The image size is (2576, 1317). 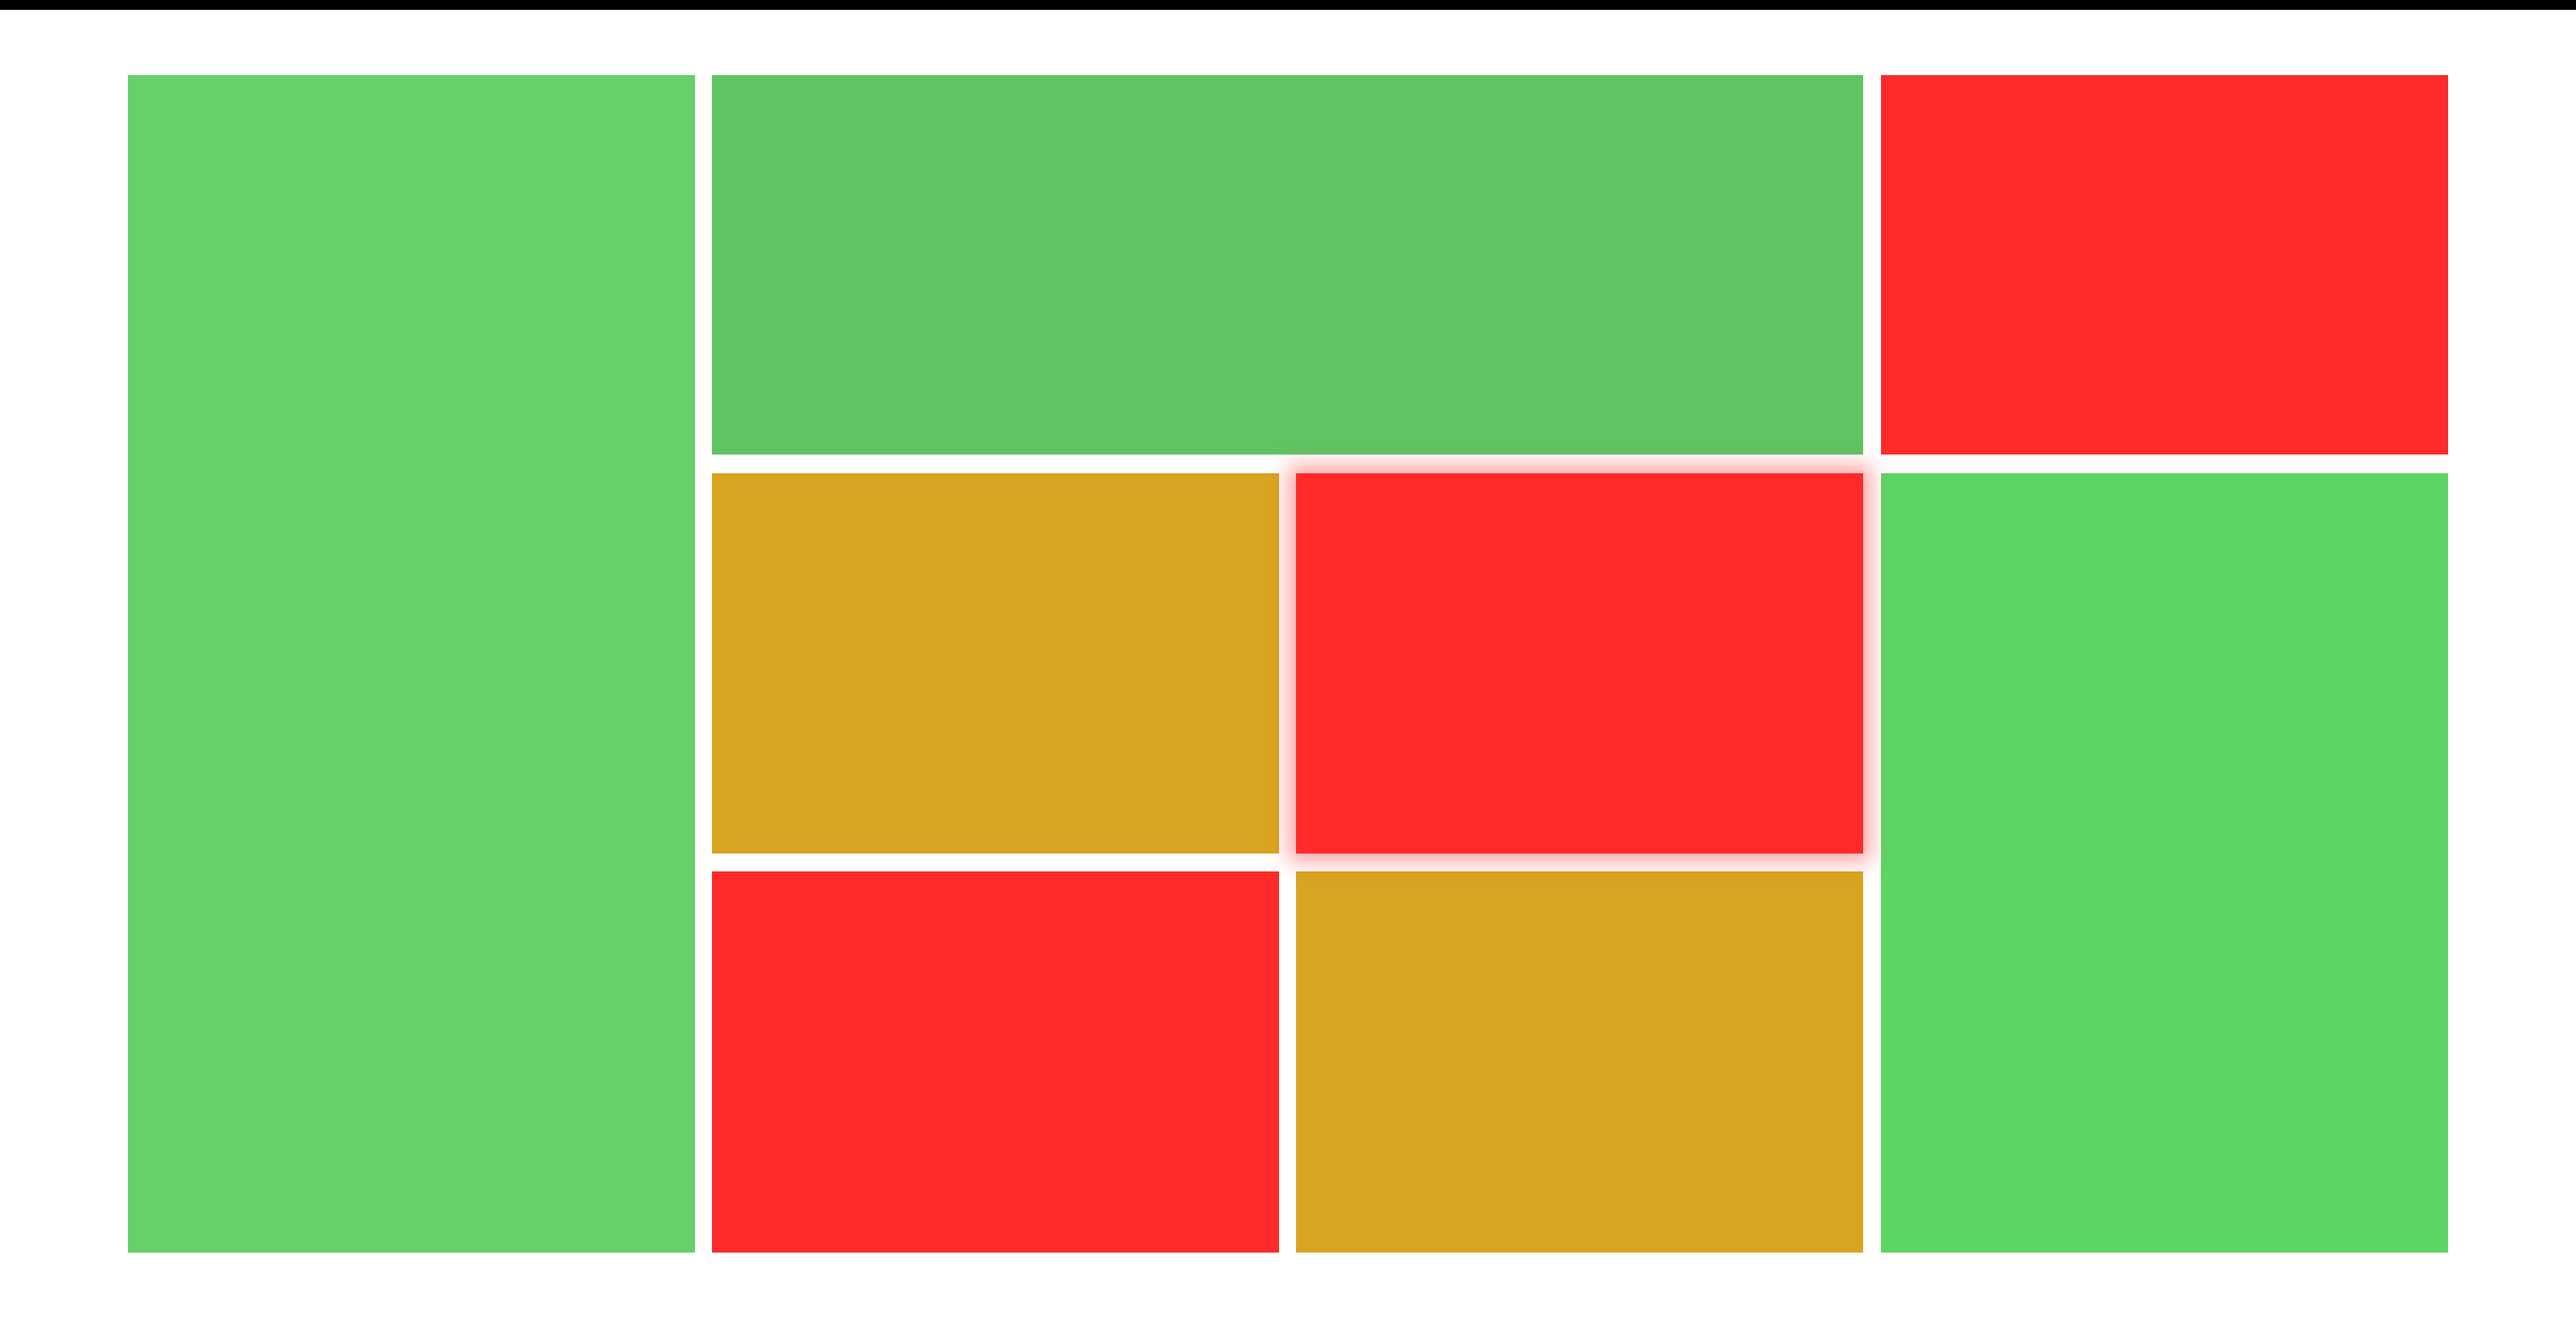 I want to click on tile-top-right, so click(x=2164, y=265).